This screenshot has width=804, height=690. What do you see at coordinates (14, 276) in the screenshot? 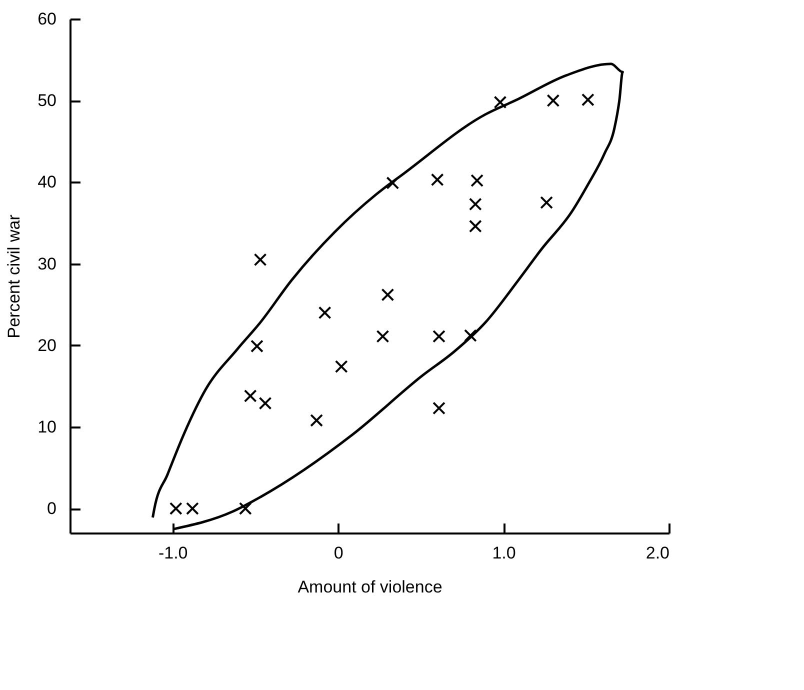
I see `y-axis-title: Percent civil war` at bounding box center [14, 276].